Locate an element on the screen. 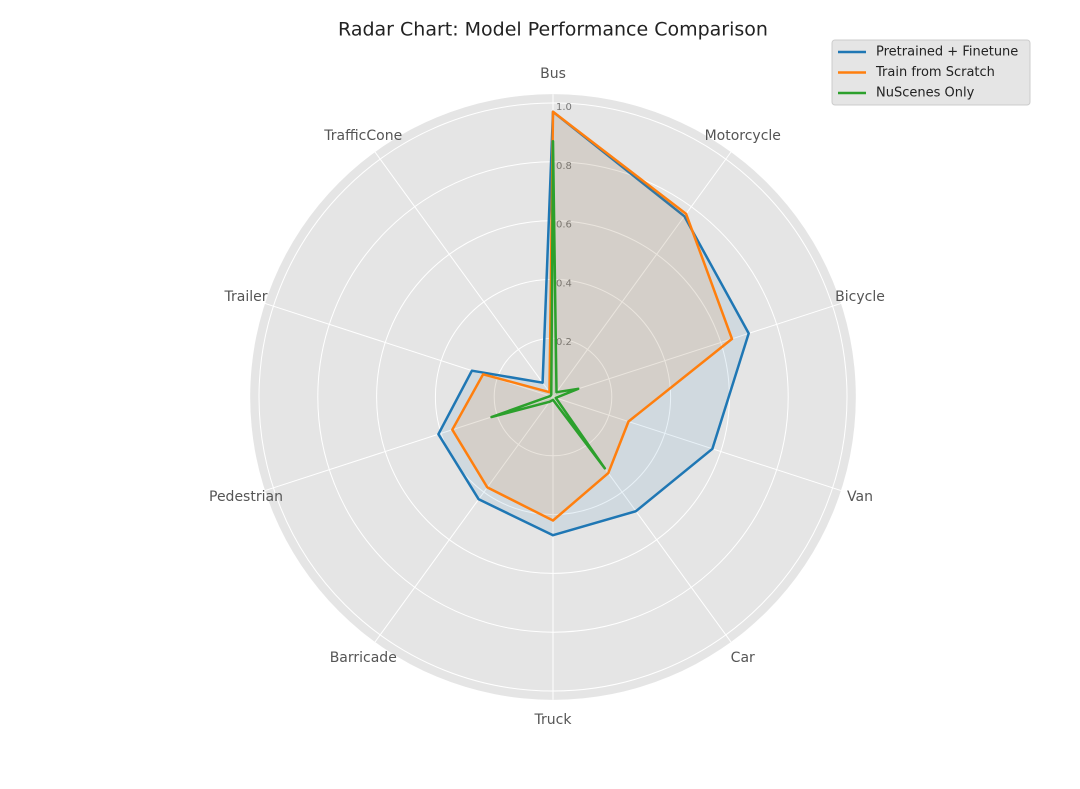  tick-label: 0.8 is located at coordinates (564, 166).